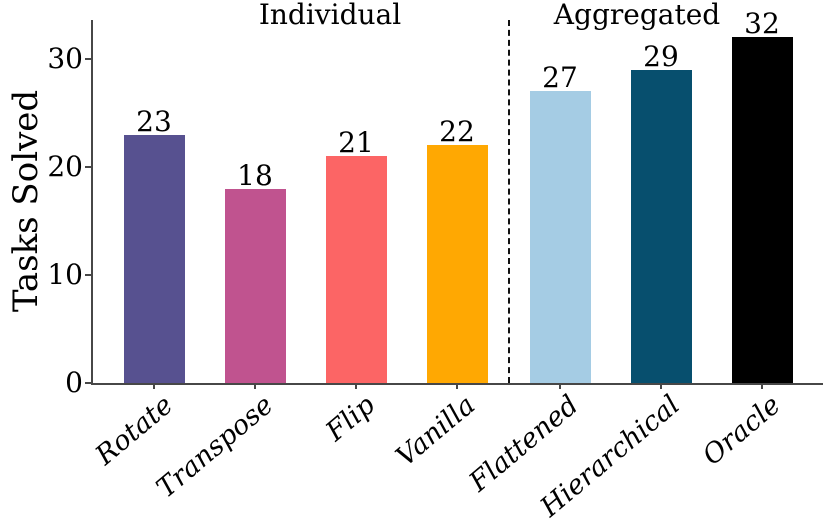 This screenshot has width=831, height=523. What do you see at coordinates (742, 430) in the screenshot?
I see `x-axis-label-oracle: Oracle` at bounding box center [742, 430].